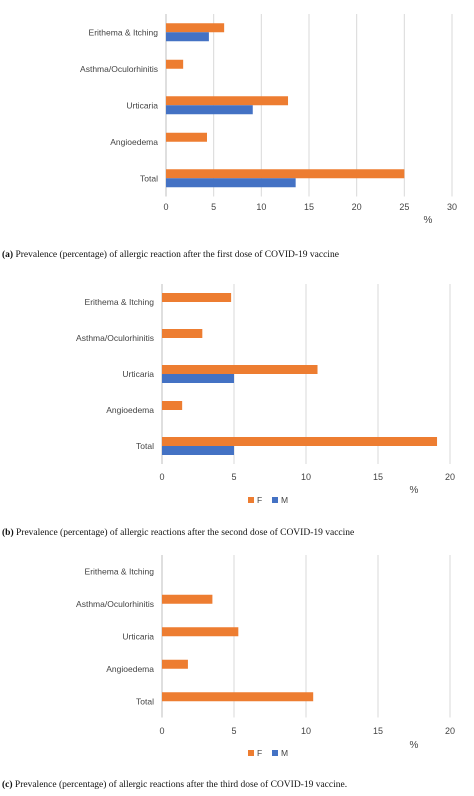 The image size is (474, 796). Describe the element at coordinates (404, 207) in the screenshot. I see `tick-label: 25` at that location.